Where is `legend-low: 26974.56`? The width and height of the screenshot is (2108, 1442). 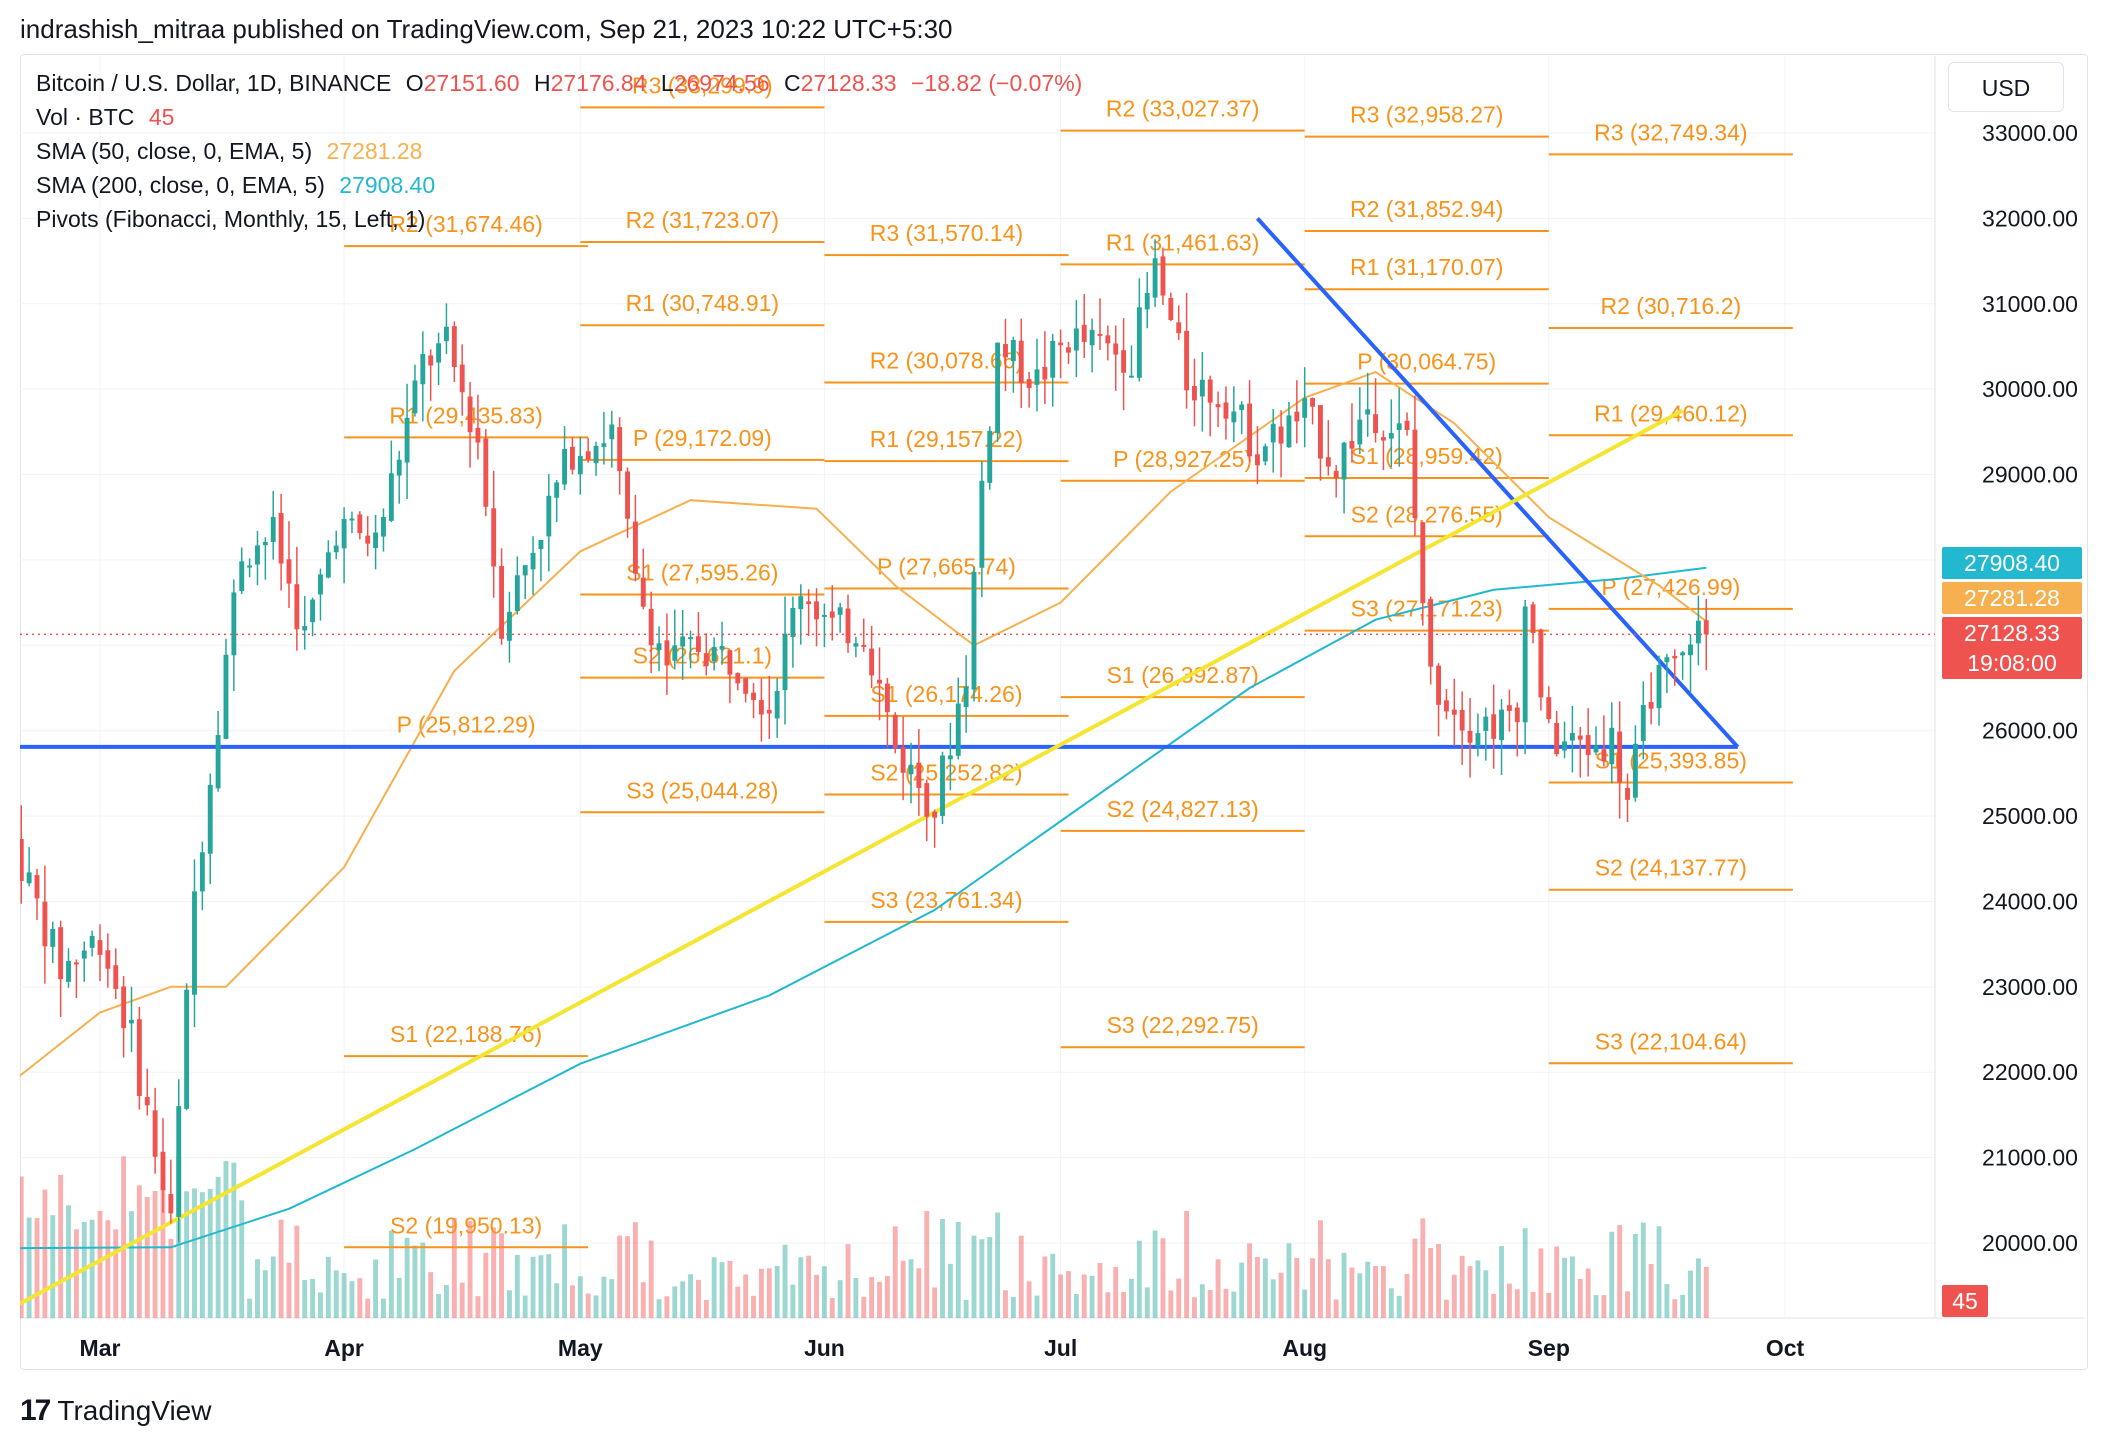
legend-low: 26974.56 is located at coordinates (721, 83).